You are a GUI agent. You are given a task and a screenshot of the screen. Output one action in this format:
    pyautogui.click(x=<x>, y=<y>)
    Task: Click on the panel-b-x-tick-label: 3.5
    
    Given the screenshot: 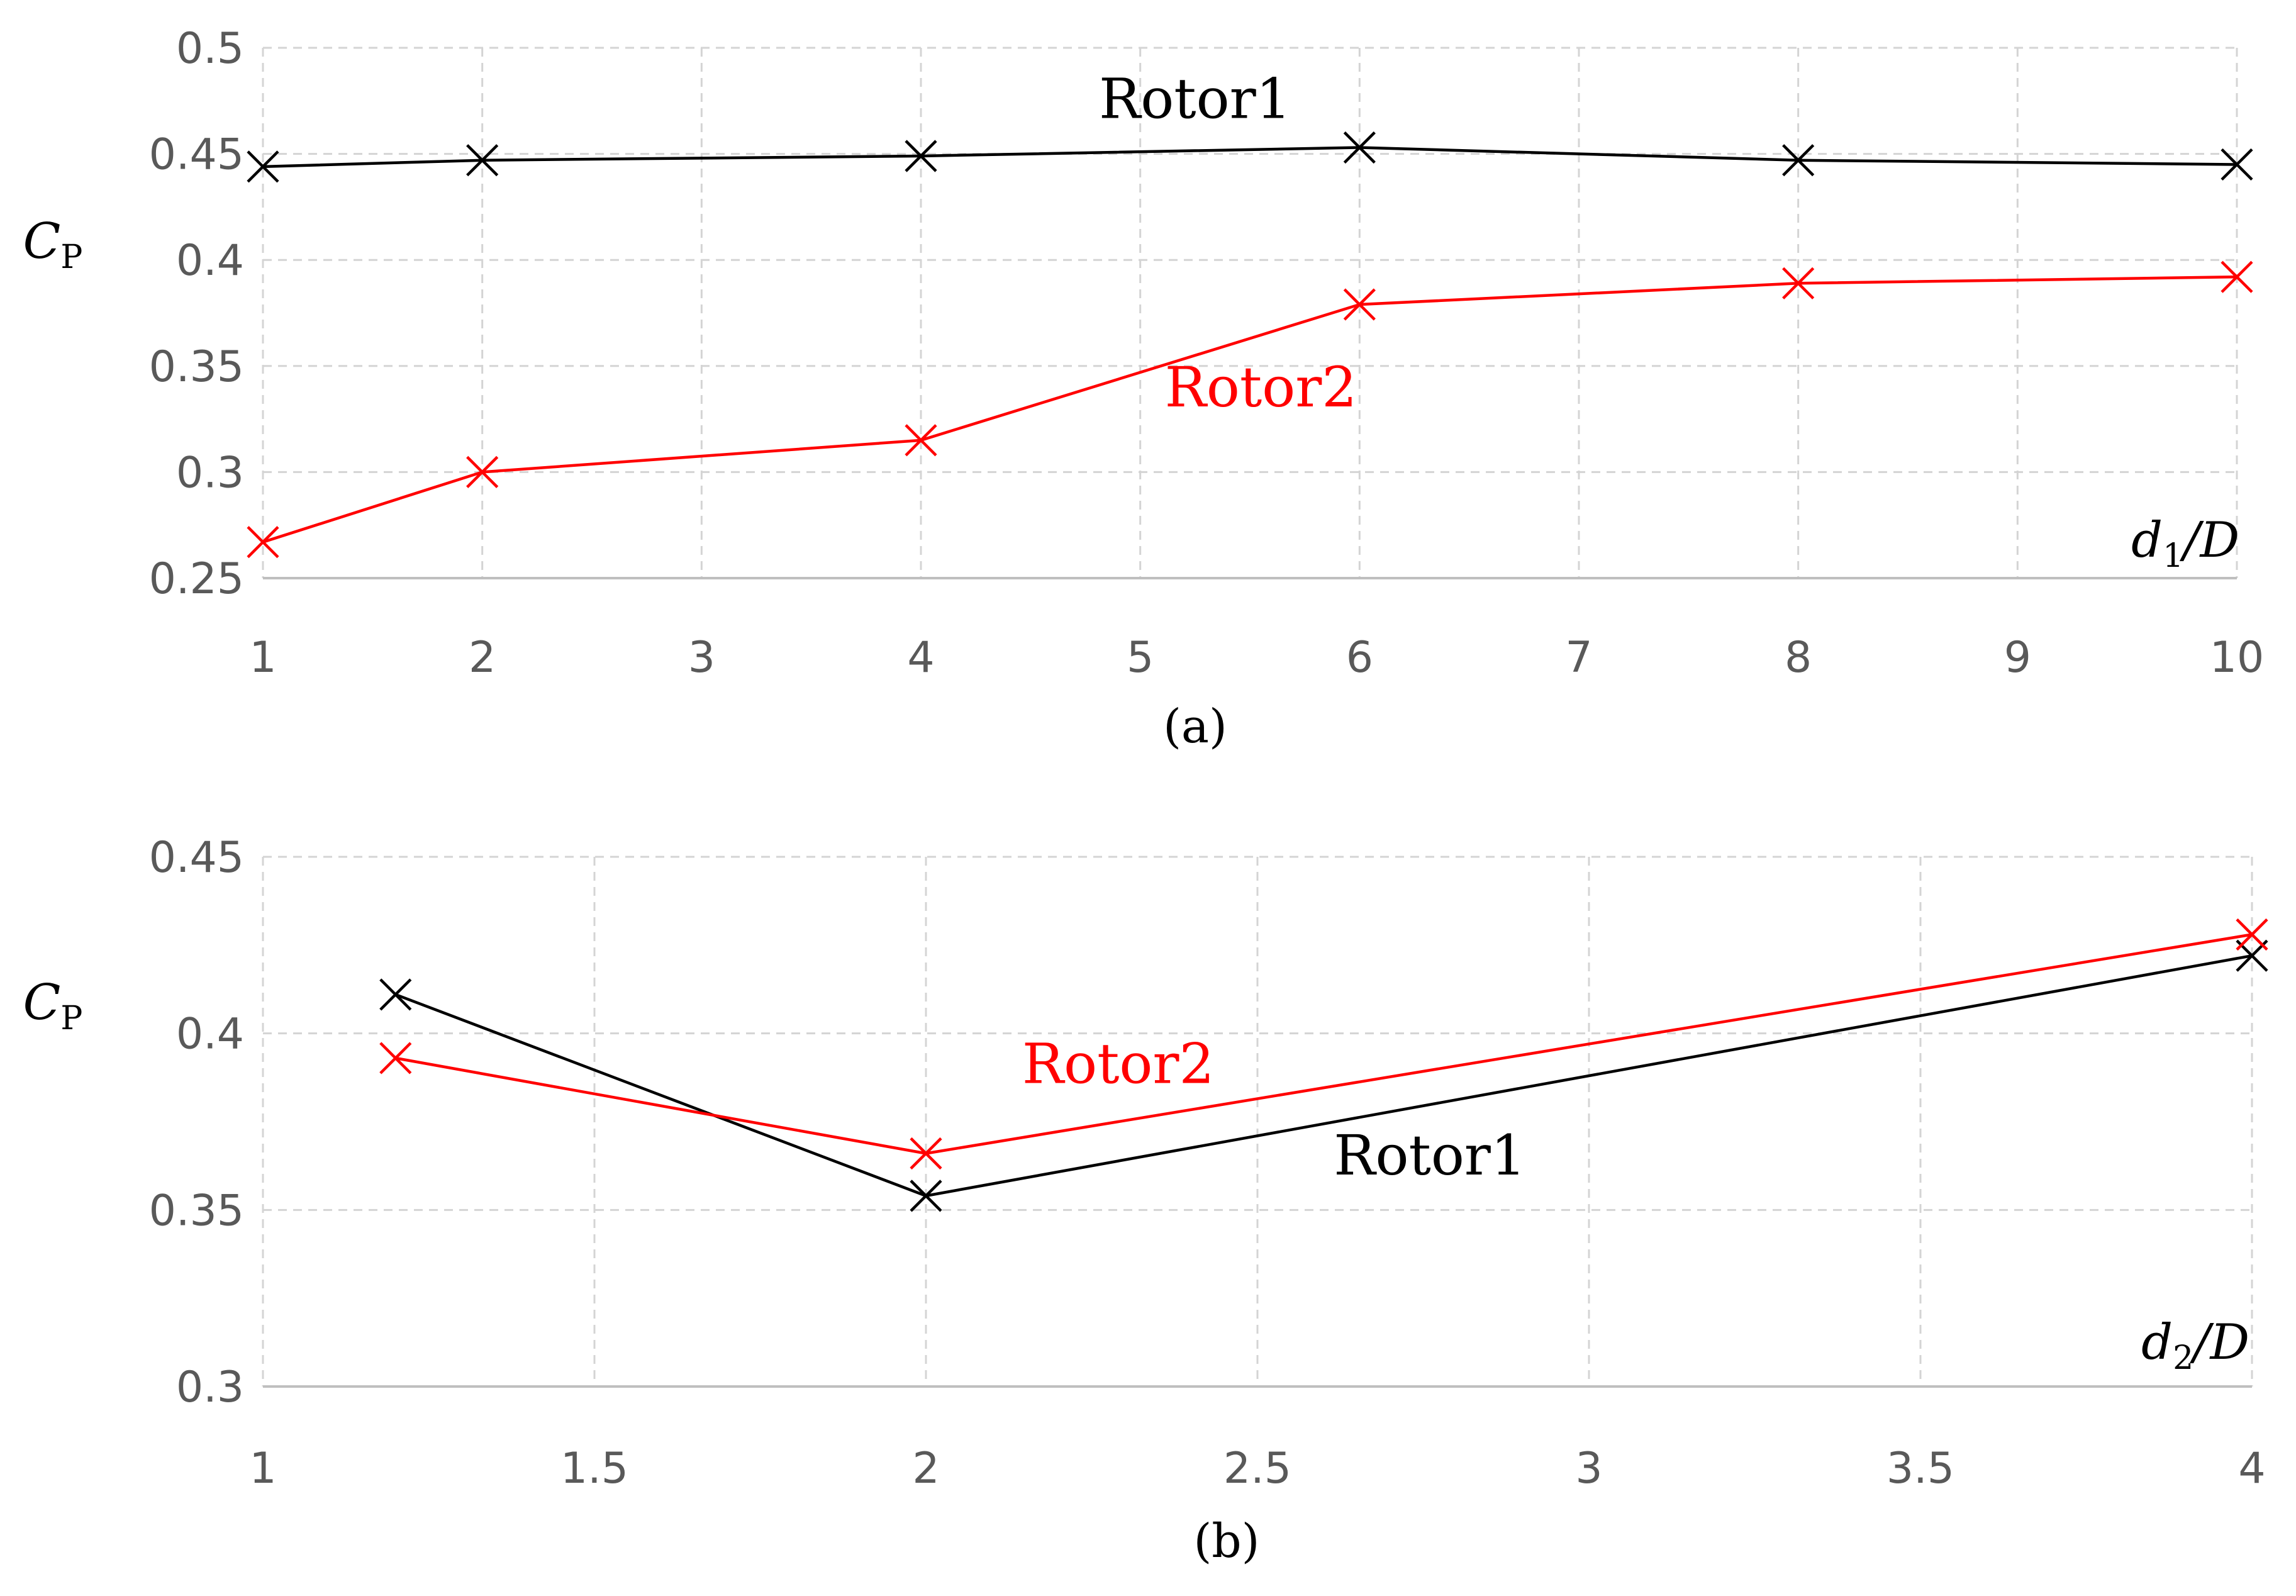 What is the action you would take?
    pyautogui.click(x=1920, y=1468)
    